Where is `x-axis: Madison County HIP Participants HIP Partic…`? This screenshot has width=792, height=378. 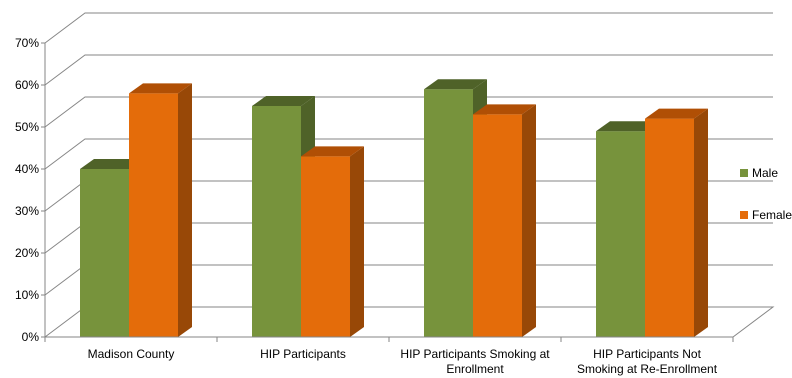 x-axis: Madison County HIP Participants HIP Partic… is located at coordinates (389, 356).